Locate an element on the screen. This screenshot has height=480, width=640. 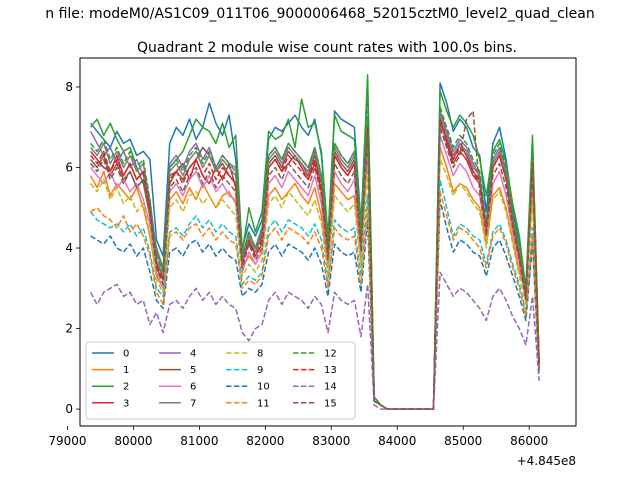
y-tick-label: 2 is located at coordinates (69, 329).